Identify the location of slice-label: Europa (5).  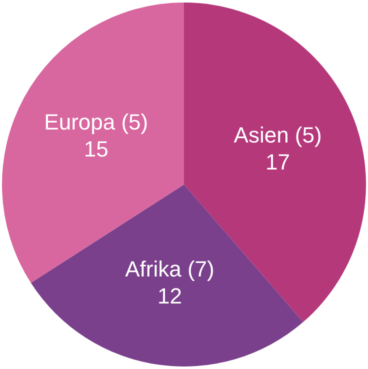
(96, 122).